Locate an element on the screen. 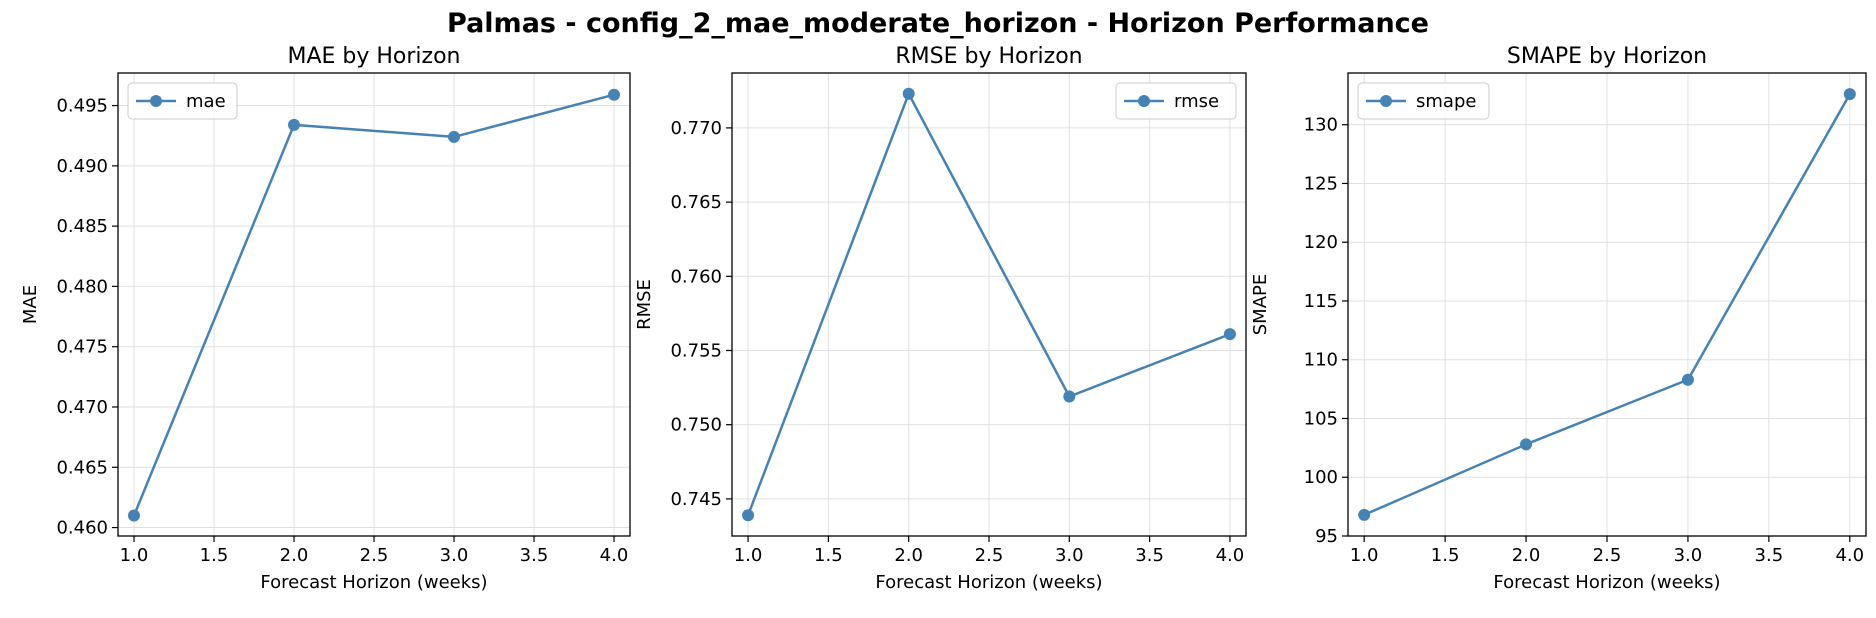 The height and width of the screenshot is (618, 1876). y-tick-label: 0.485 is located at coordinates (82, 226).